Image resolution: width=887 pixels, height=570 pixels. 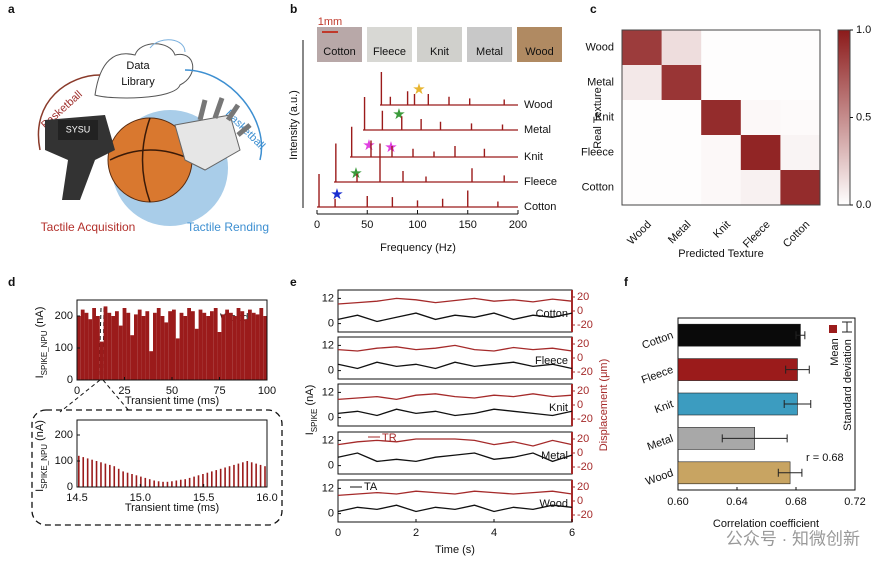 What do you see at coordinates (664, 407) in the screenshot?
I see `category-label: Knit` at bounding box center [664, 407].